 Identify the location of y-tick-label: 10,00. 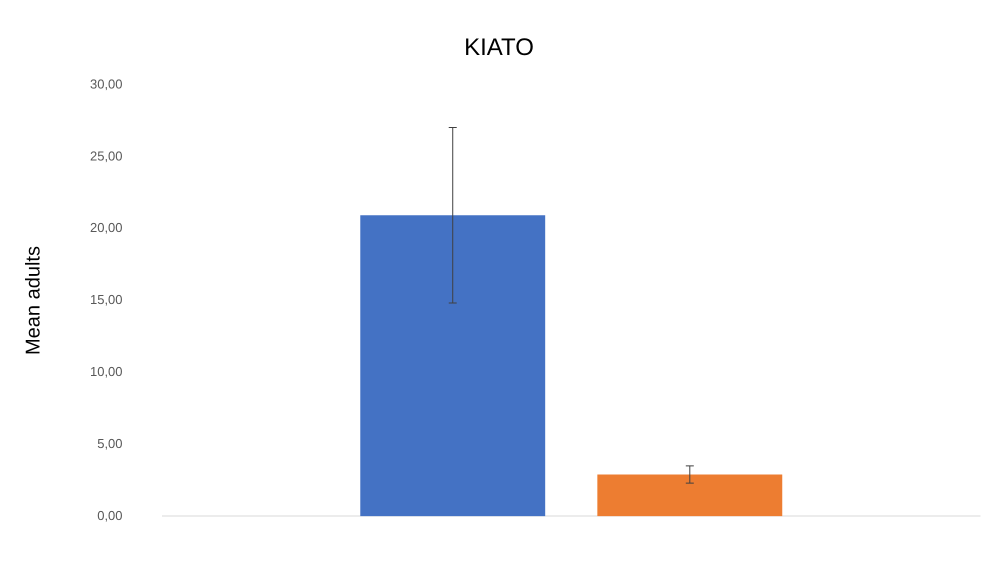
(106, 371).